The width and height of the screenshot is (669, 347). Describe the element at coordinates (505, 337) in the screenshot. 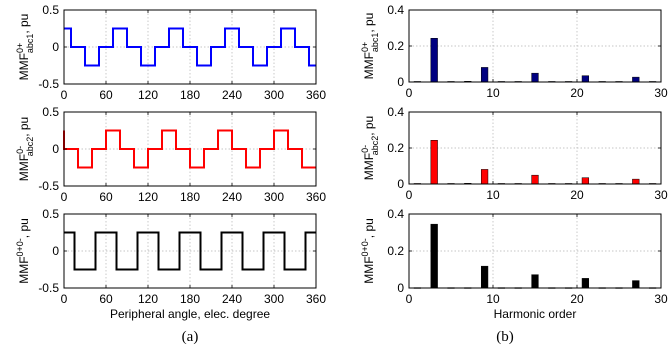

I see `caption-b: (b)` at that location.